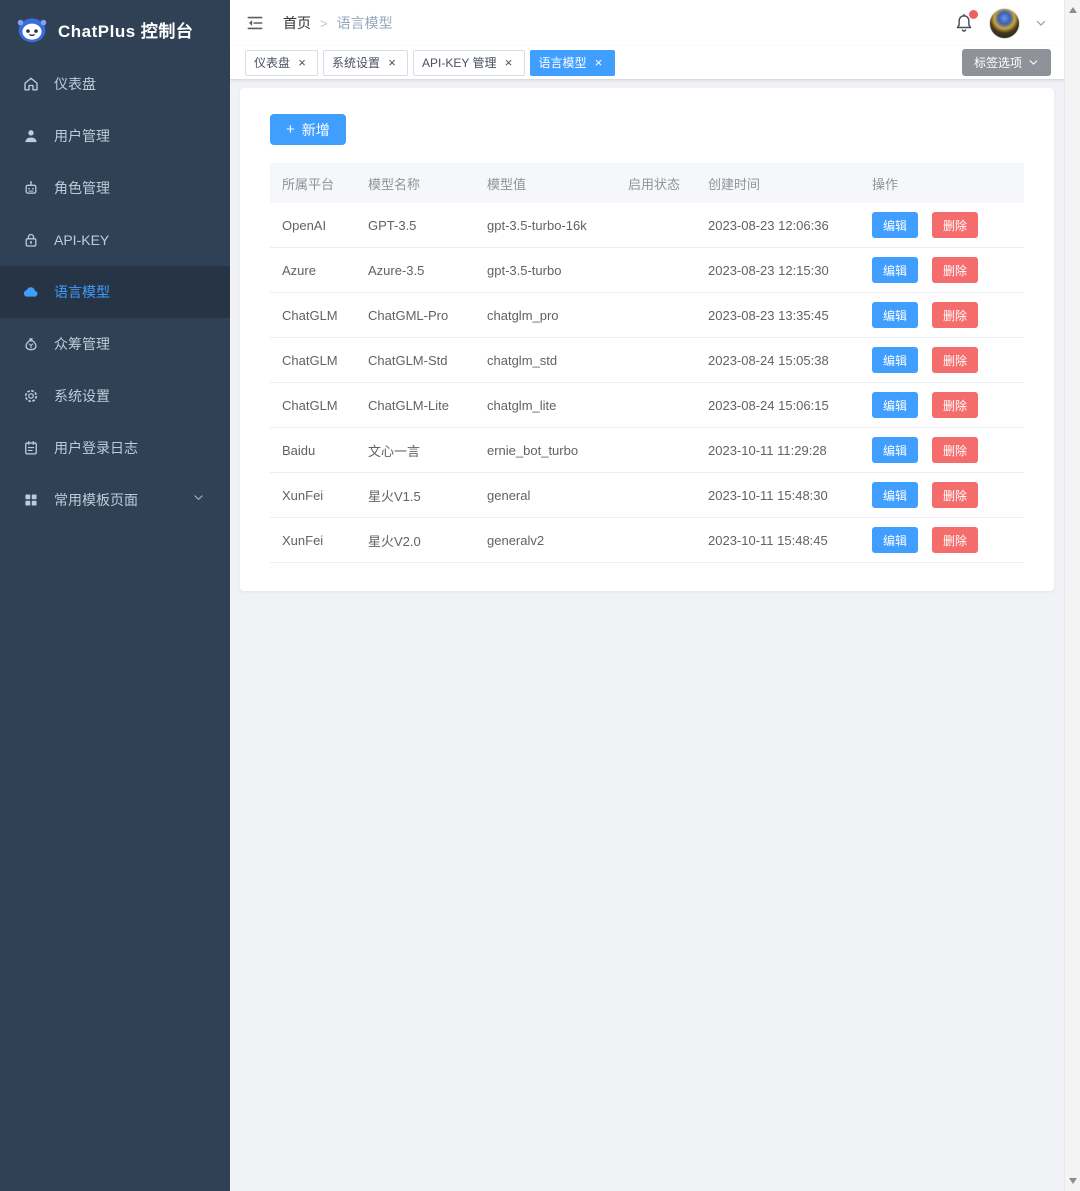 Image resolution: width=1080 pixels, height=1191 pixels. I want to click on cell-model-value: generalv2, so click(516, 540).